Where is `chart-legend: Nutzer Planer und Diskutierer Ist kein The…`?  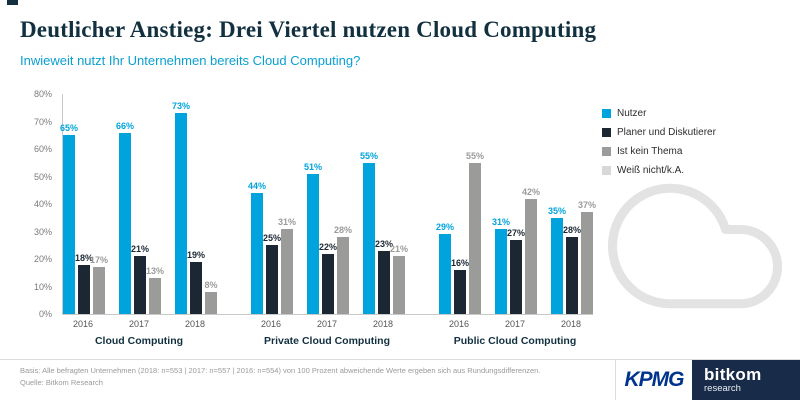 chart-legend: Nutzer Planer und Diskutierer Ist kein The… is located at coordinates (659, 142).